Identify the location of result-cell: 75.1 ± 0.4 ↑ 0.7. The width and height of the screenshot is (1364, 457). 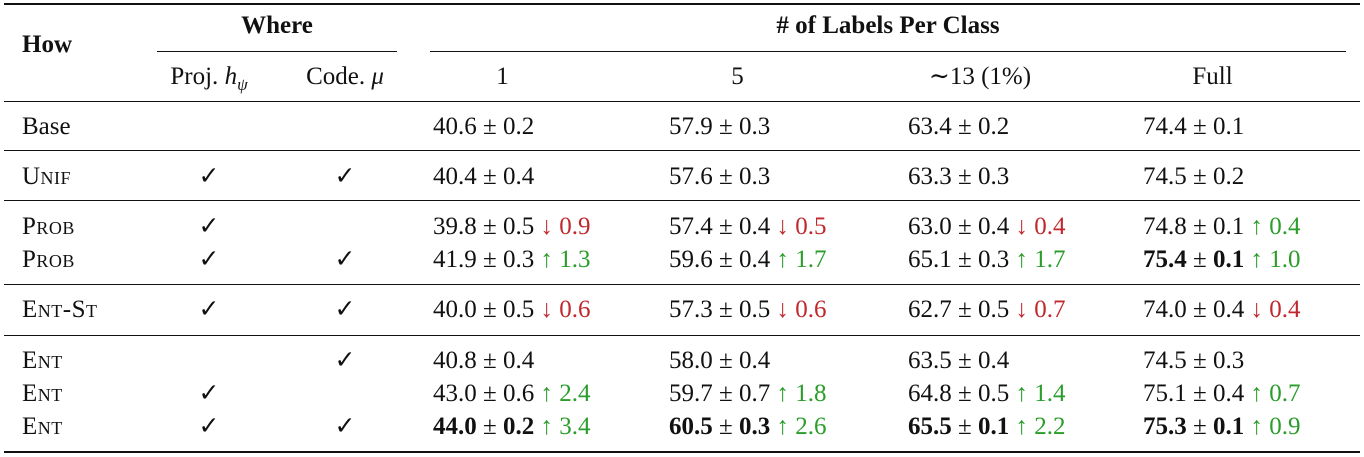
(1221, 394).